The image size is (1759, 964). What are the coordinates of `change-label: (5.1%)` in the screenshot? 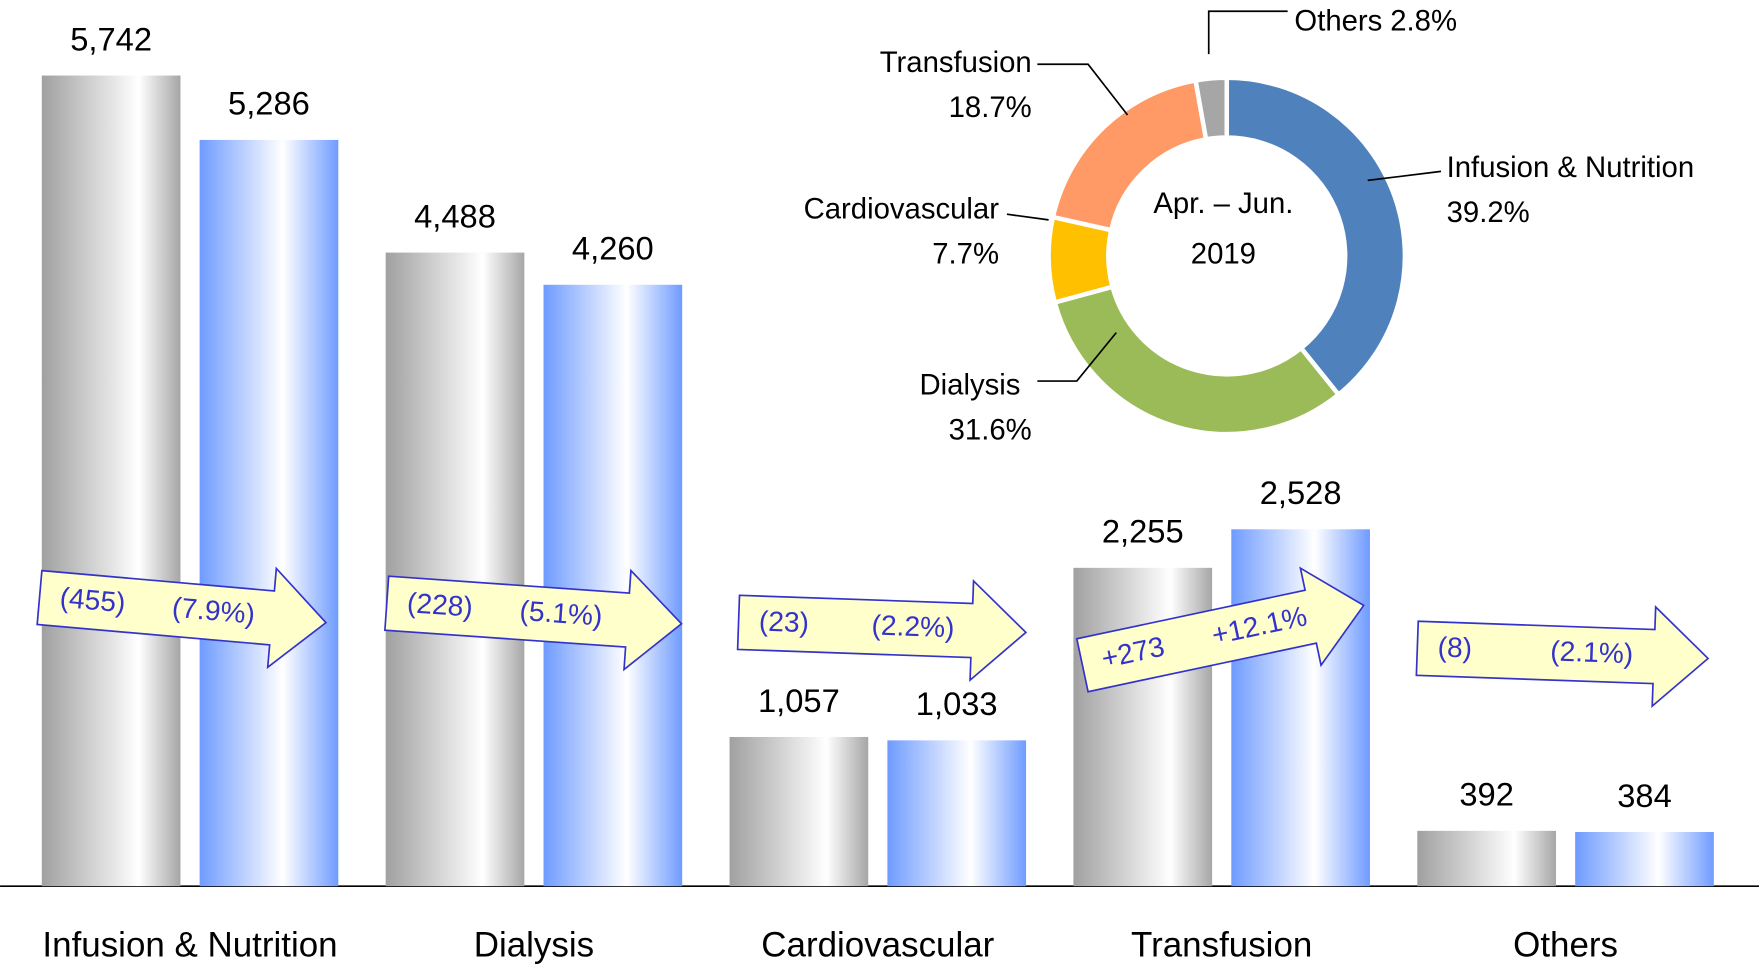 It's located at (561, 613).